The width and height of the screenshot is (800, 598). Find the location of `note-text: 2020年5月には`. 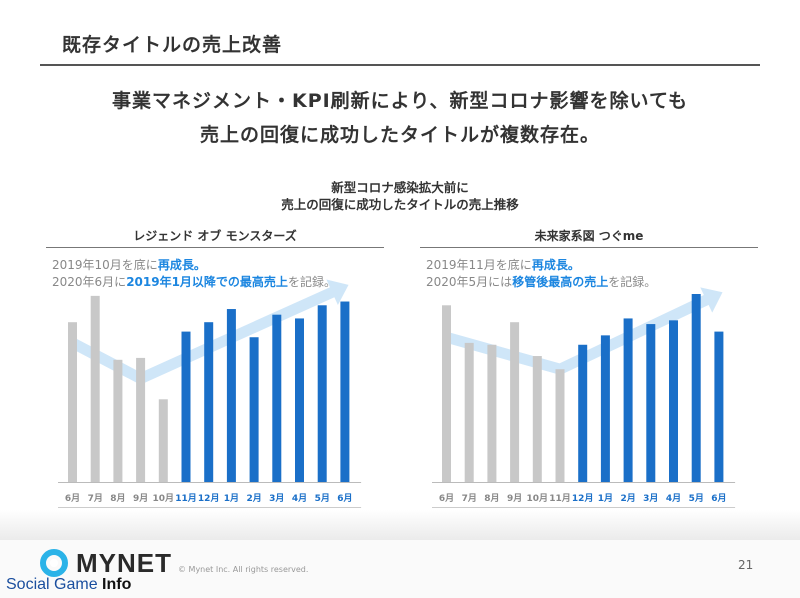

note-text: 2020年5月には is located at coordinates (469, 282).